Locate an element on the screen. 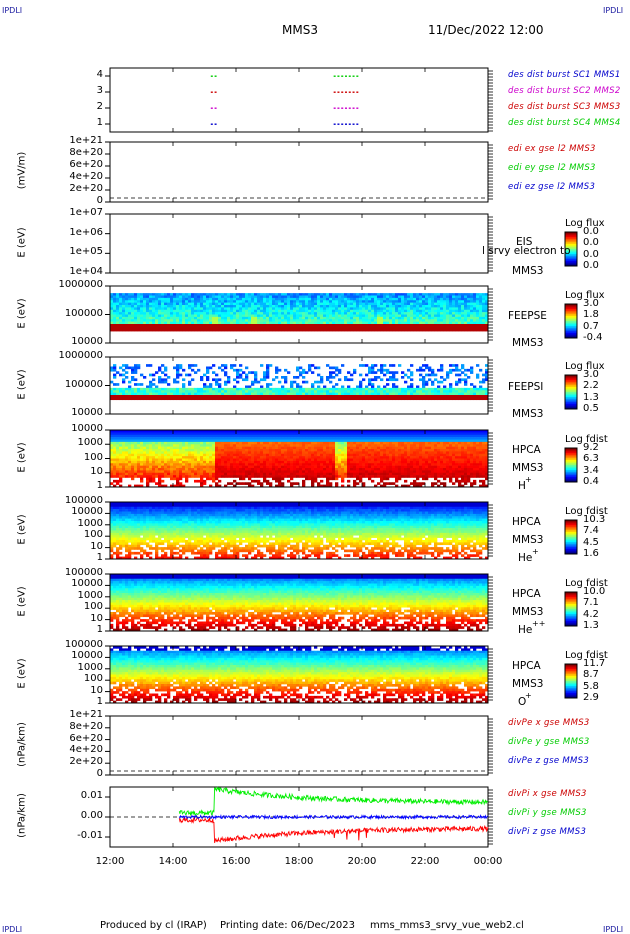  panel-hpca-h-colorbar-tick-1: 6.3 is located at coordinates (591, 459).